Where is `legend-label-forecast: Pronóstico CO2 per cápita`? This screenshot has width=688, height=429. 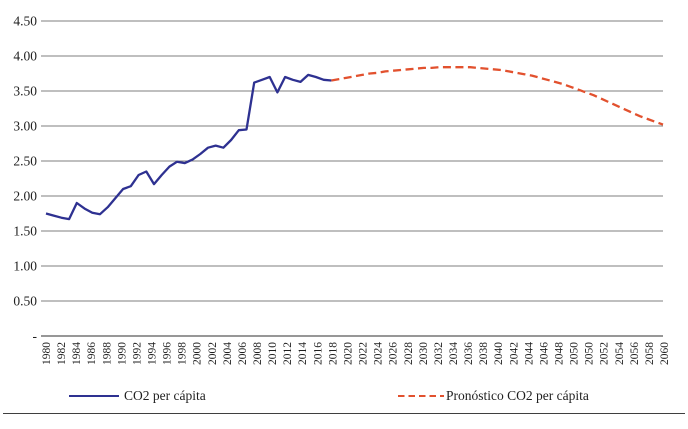 legend-label-forecast: Pronóstico CO2 per cápita is located at coordinates (517, 395).